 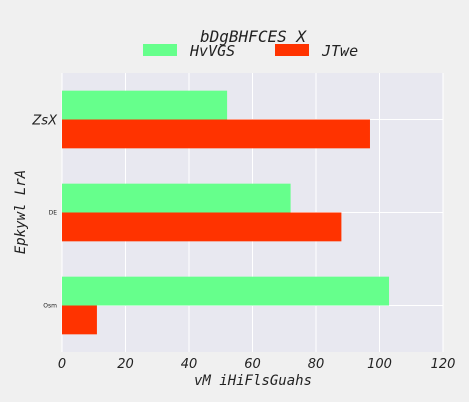 I want to click on x-tick-label: 80, so click(x=316, y=364).